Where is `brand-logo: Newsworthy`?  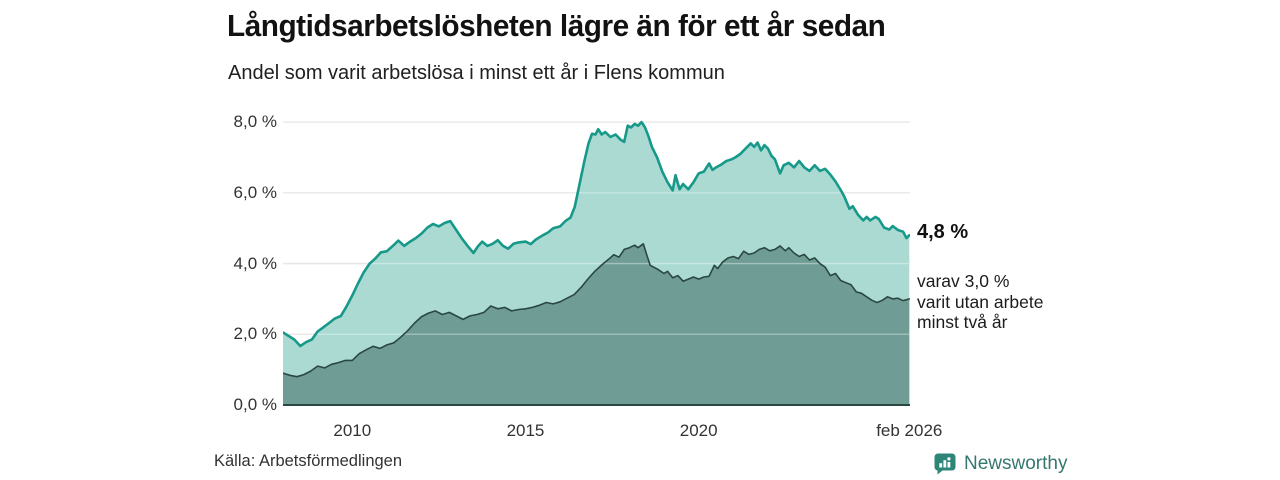 brand-logo: Newsworthy is located at coordinates (1000, 464).